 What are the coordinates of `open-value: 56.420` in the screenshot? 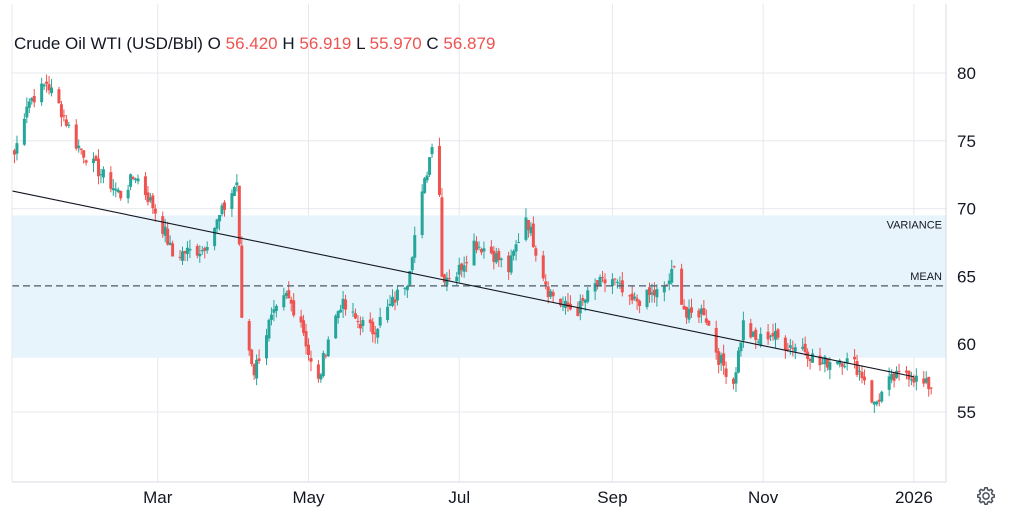 It's located at (251, 43).